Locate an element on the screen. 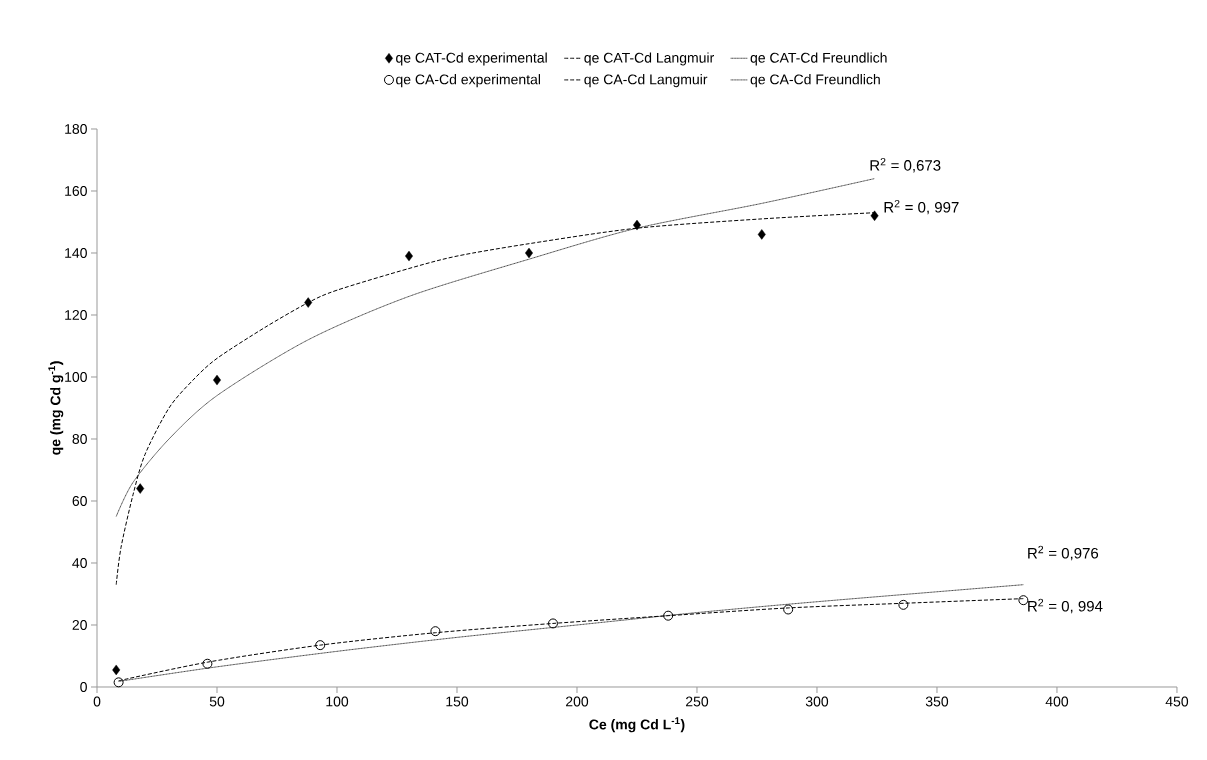  legend-label: qe CAT-Cd experimental is located at coordinates (471, 59).